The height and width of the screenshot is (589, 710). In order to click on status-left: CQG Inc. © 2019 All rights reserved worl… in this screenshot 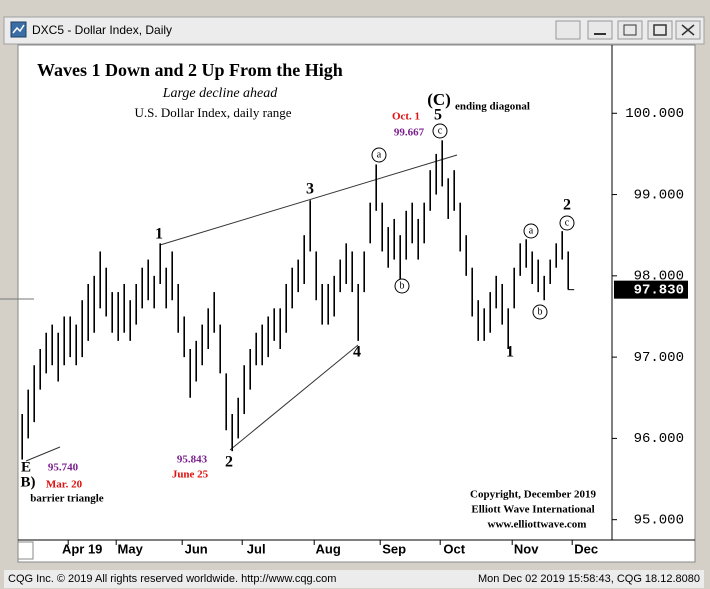, I will do `click(172, 579)`.